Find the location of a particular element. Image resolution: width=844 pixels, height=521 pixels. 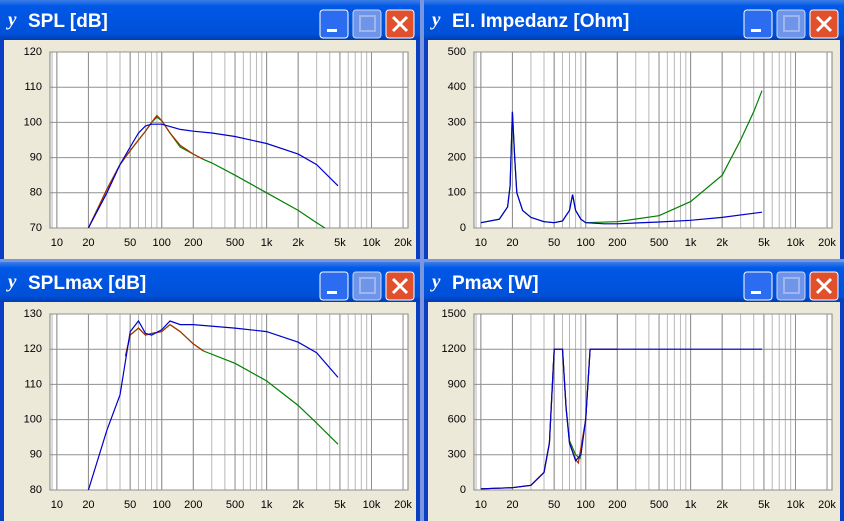

y-tick-label: 0 is located at coordinates (463, 490).